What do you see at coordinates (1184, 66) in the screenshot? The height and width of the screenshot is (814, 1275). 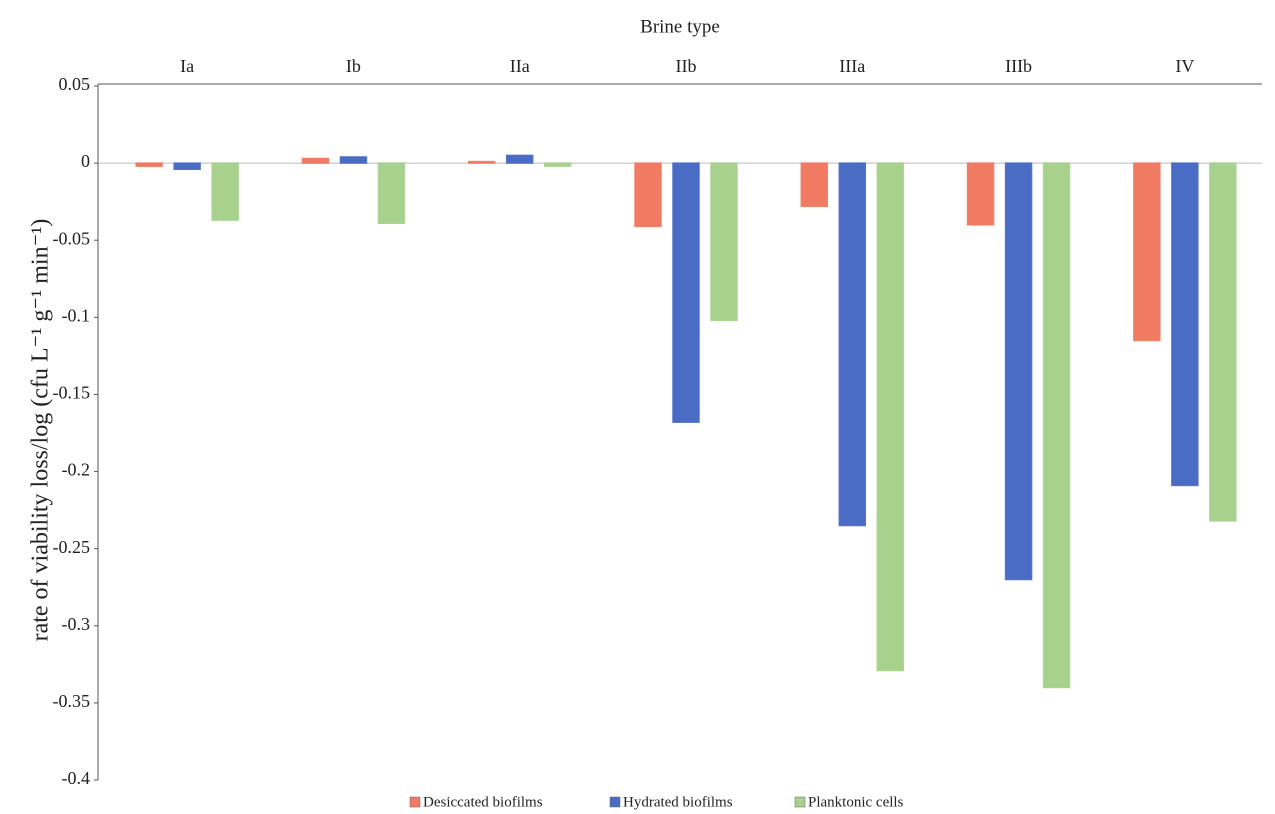 I see `x-tick-label: IV` at bounding box center [1184, 66].